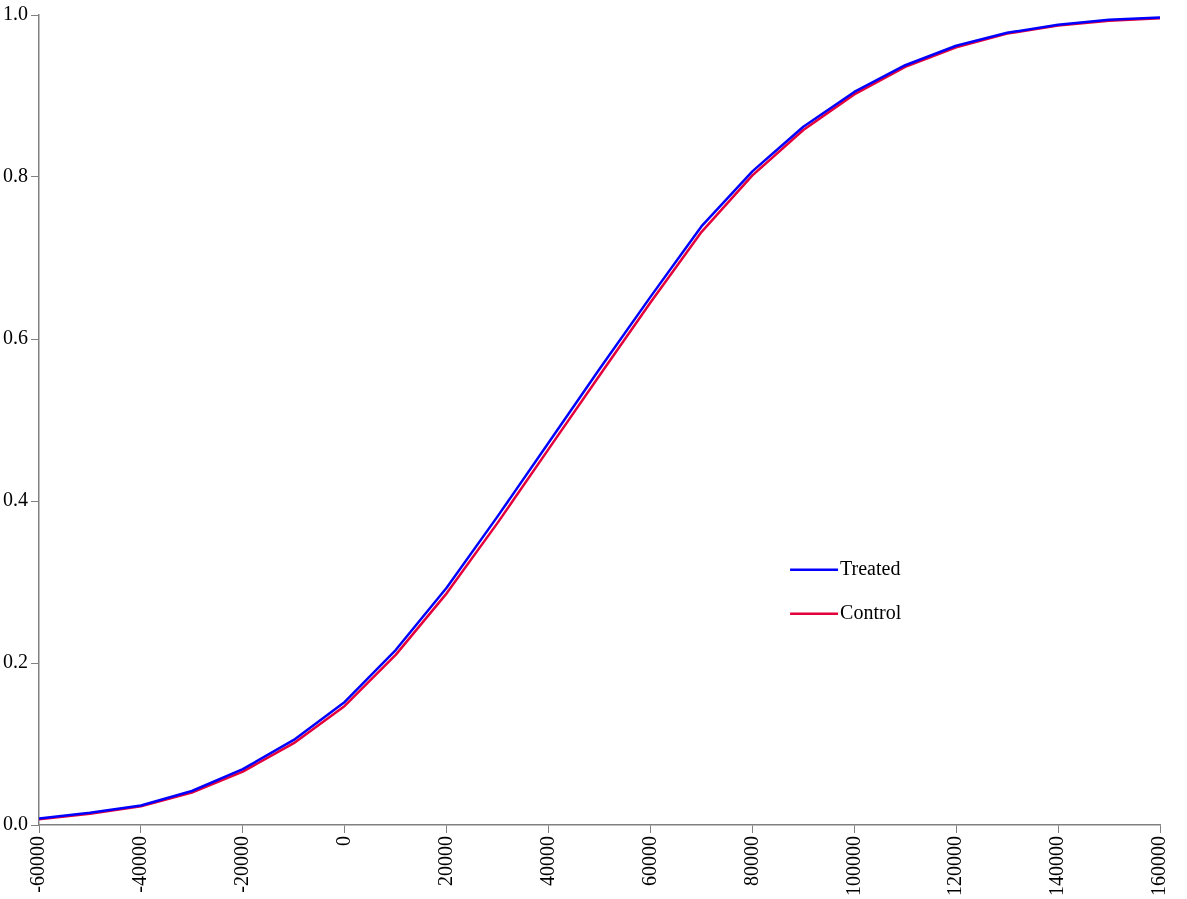 The height and width of the screenshot is (899, 1187). I want to click on x-tick-label: -60000, so click(37, 864).